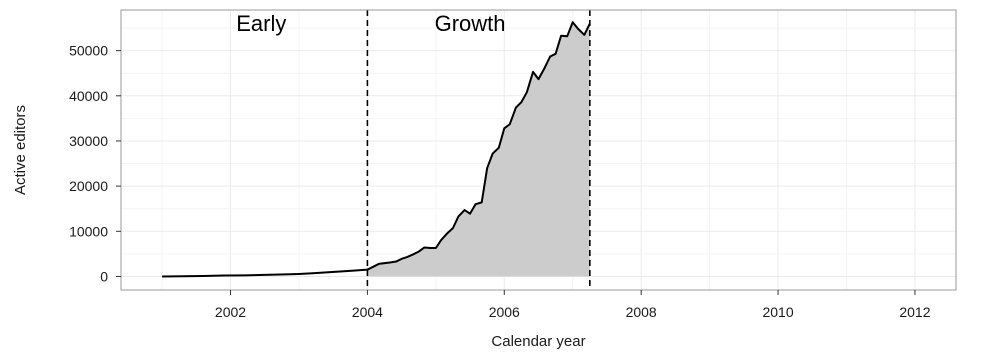  I want to click on y-tick-label: 50000, so click(88, 51).